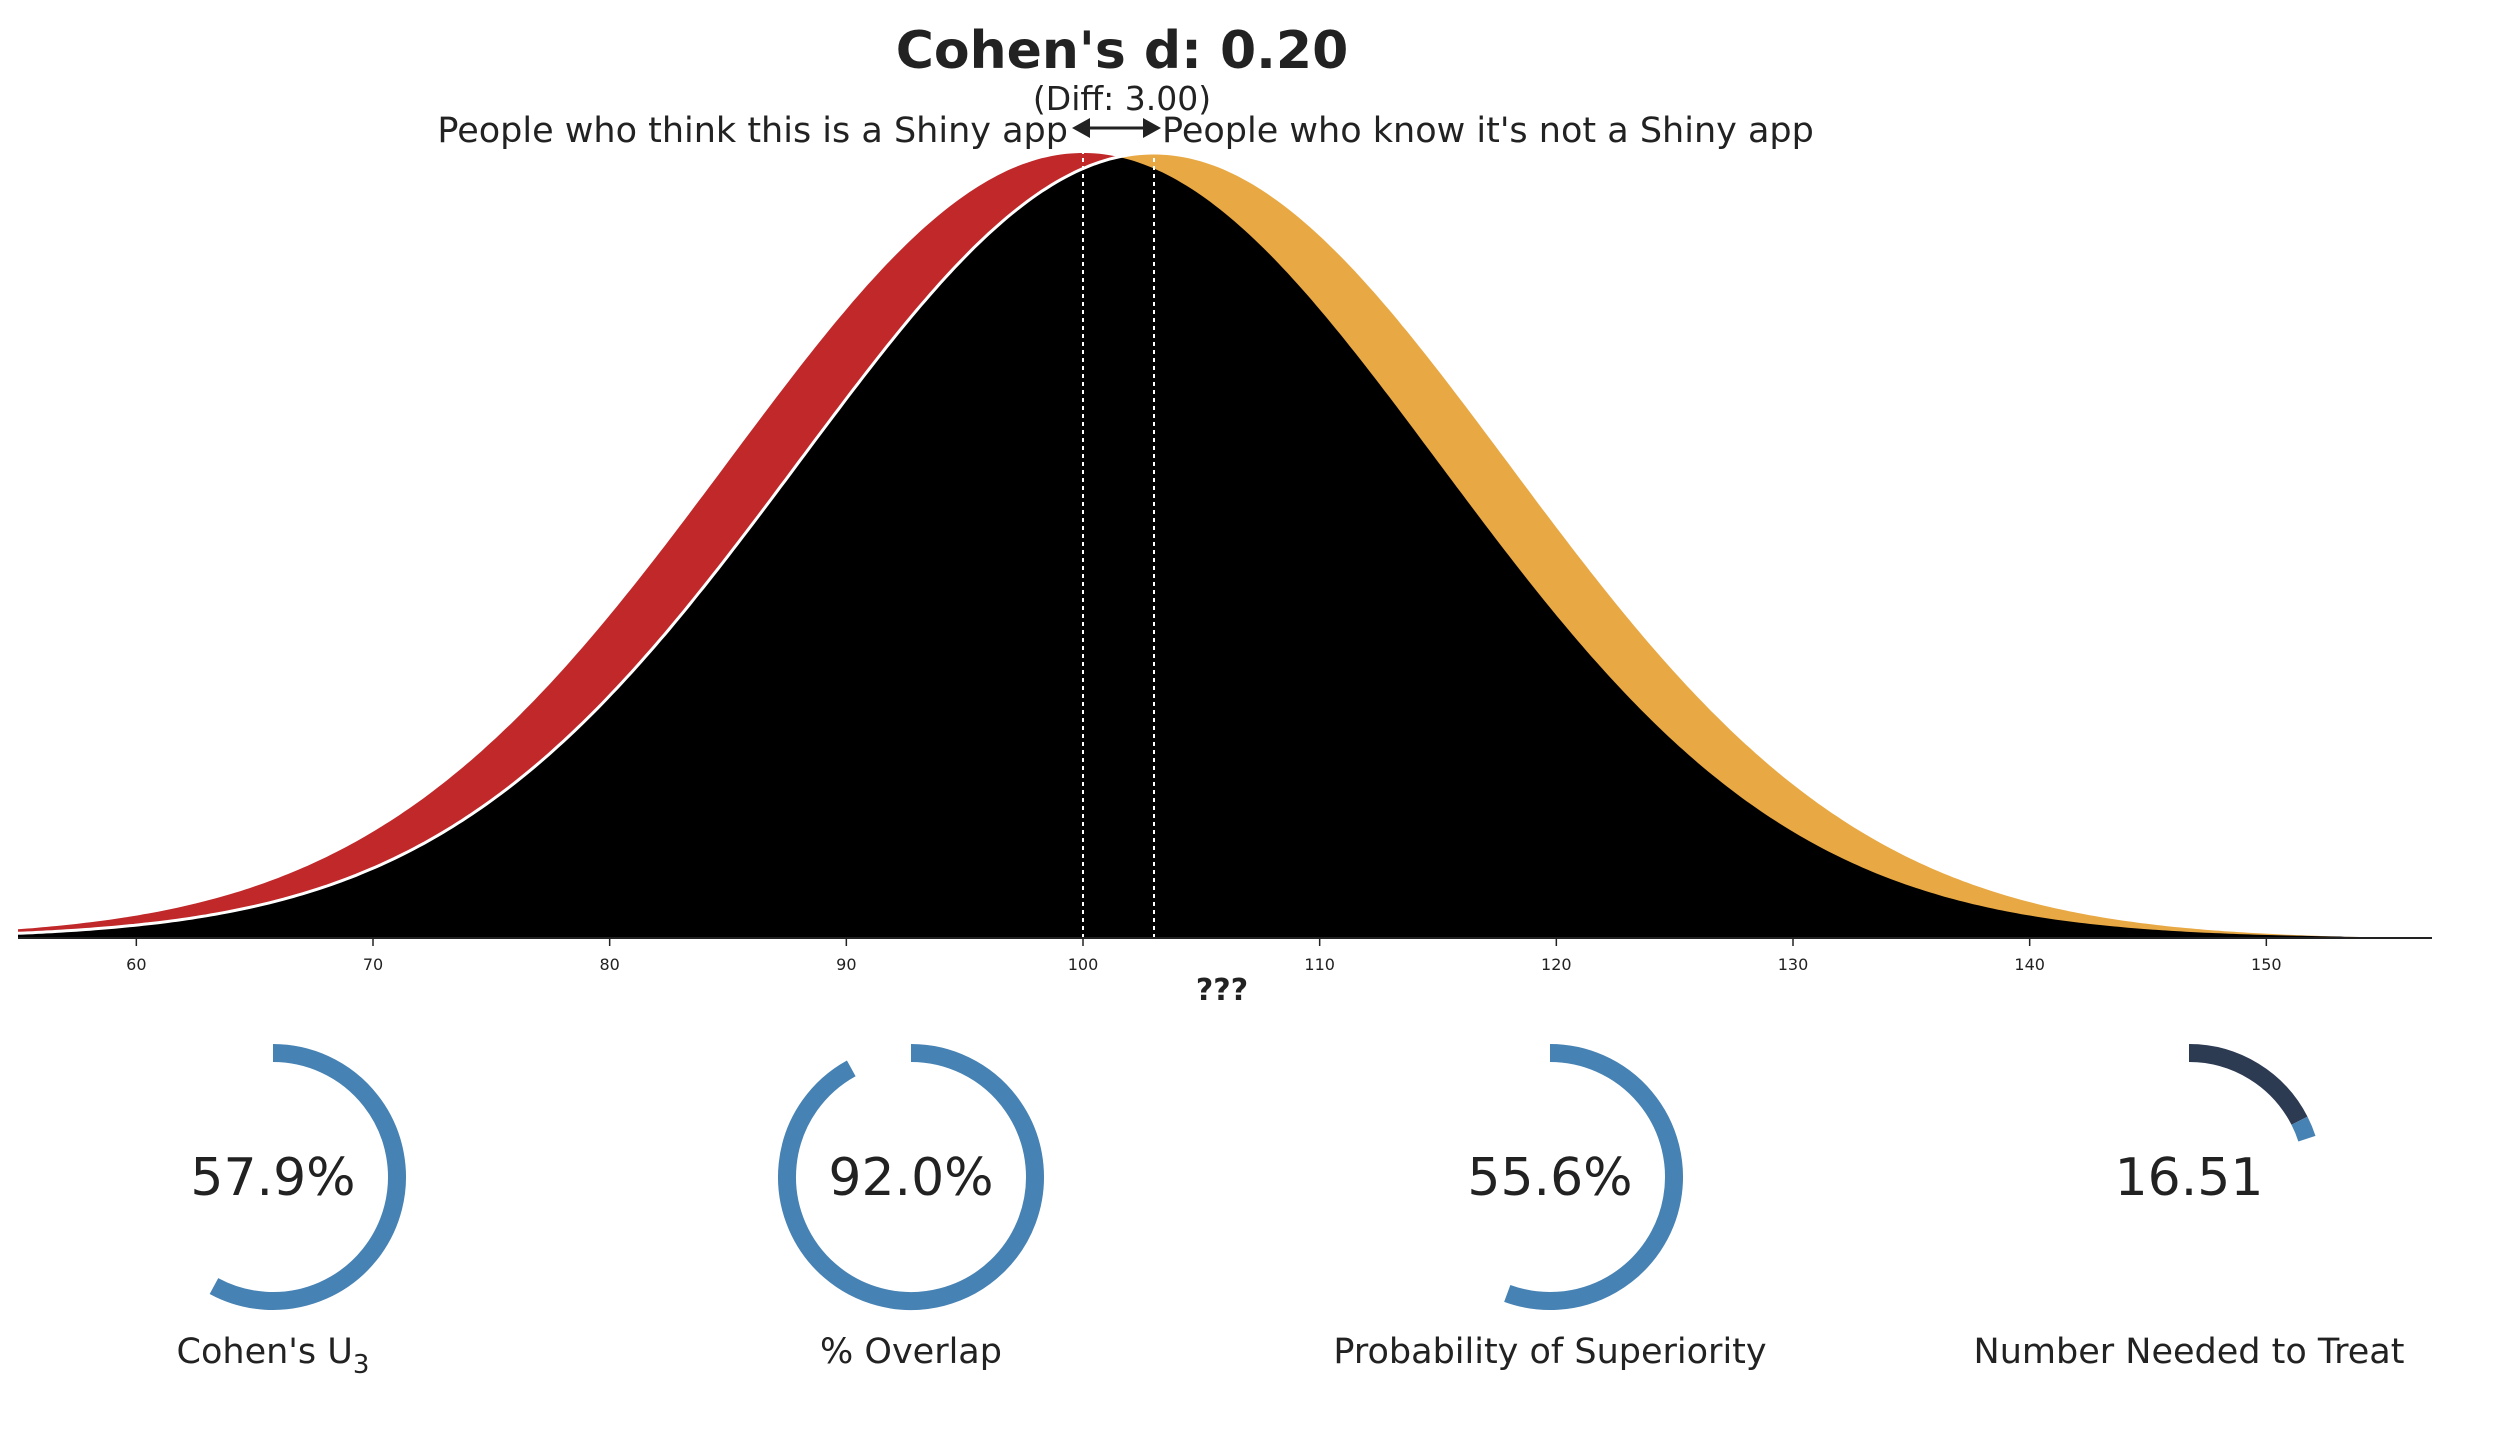  Describe the element at coordinates (846, 964) in the screenshot. I see `x-tick-label-90: 90` at that location.